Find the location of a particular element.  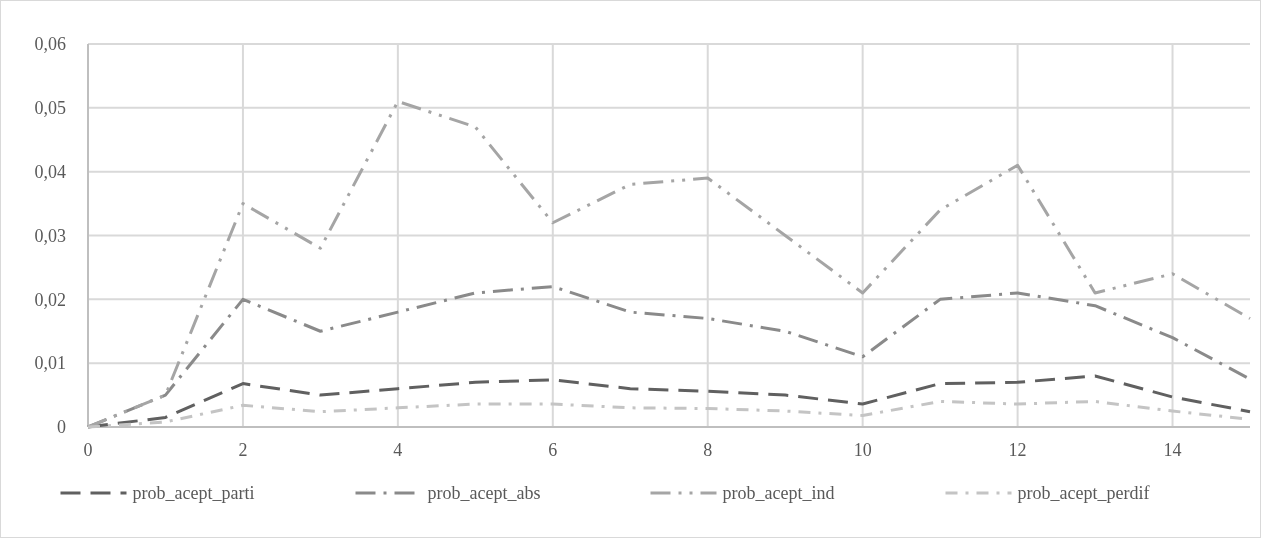

legend-label: prob_acept_ind is located at coordinates (778, 493).